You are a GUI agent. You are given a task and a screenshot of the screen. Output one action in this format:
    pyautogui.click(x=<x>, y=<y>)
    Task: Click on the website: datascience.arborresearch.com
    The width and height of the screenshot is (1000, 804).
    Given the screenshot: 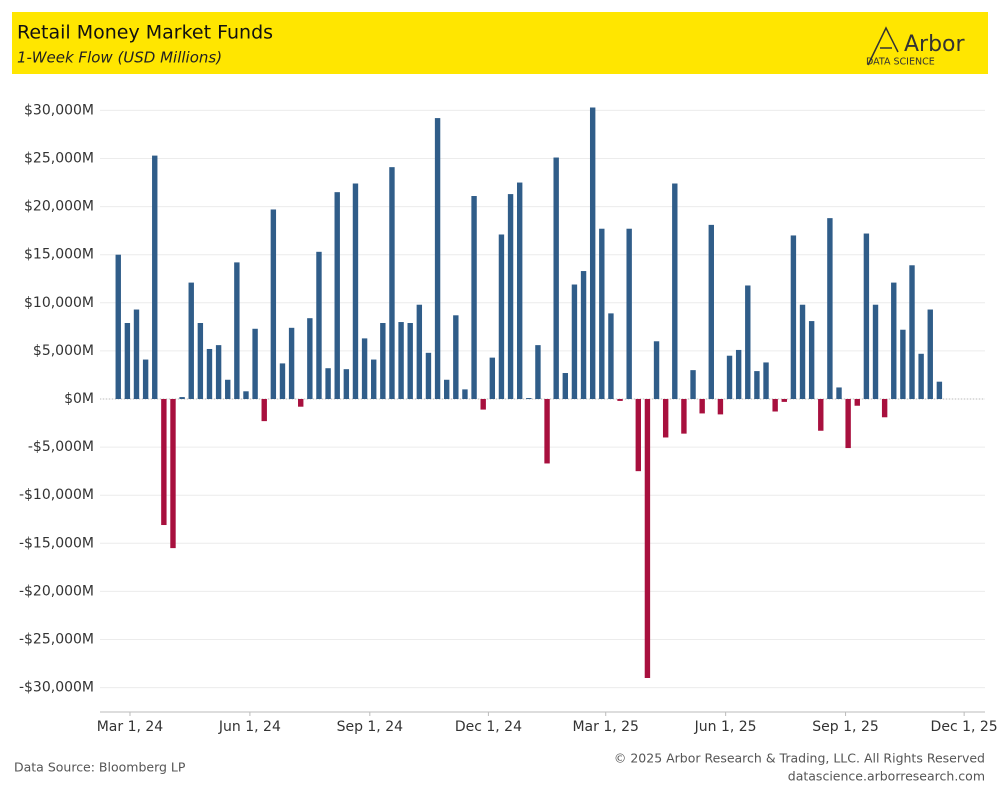 What is the action you would take?
    pyautogui.click(x=886, y=776)
    